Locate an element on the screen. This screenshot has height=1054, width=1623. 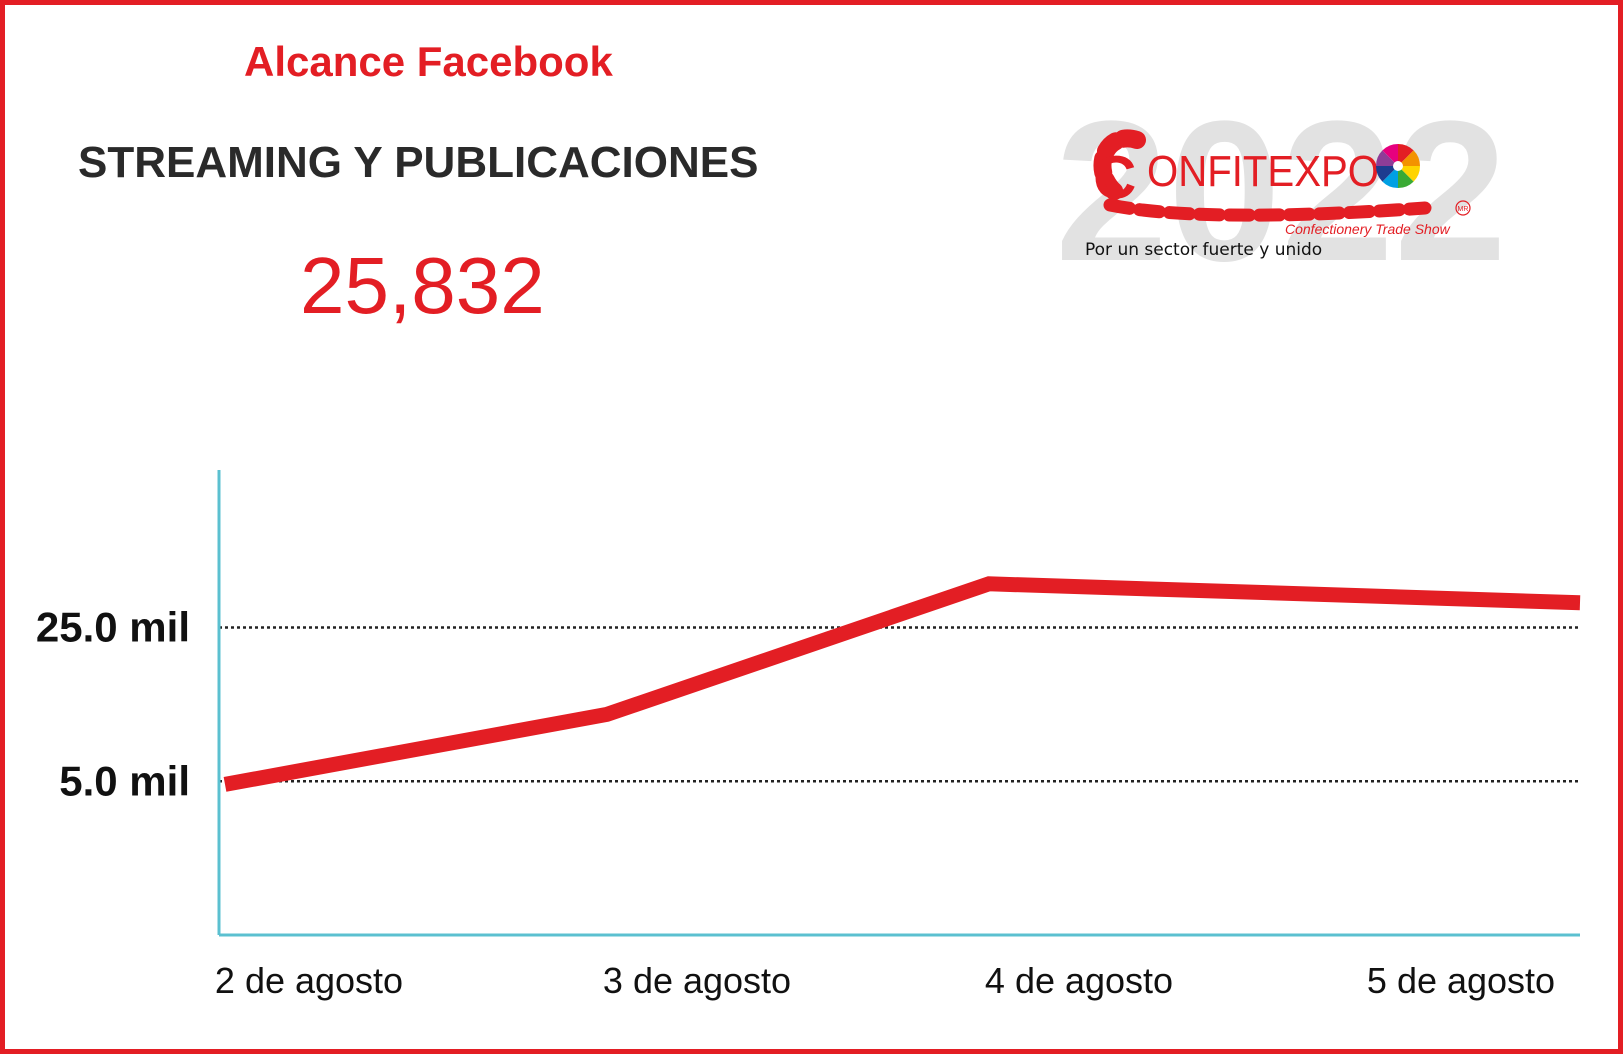
logo-brand-initial: C is located at coordinates (1114, 177).